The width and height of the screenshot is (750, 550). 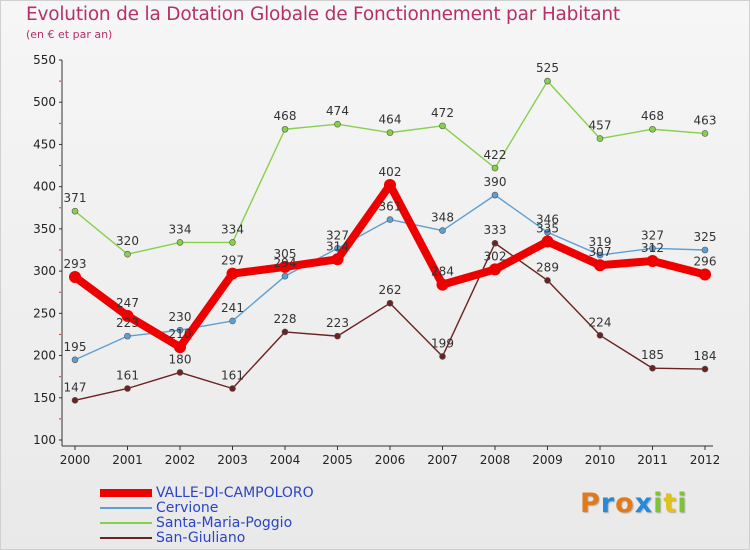 I want to click on y-tick-label-500: 500, so click(x=44, y=102).